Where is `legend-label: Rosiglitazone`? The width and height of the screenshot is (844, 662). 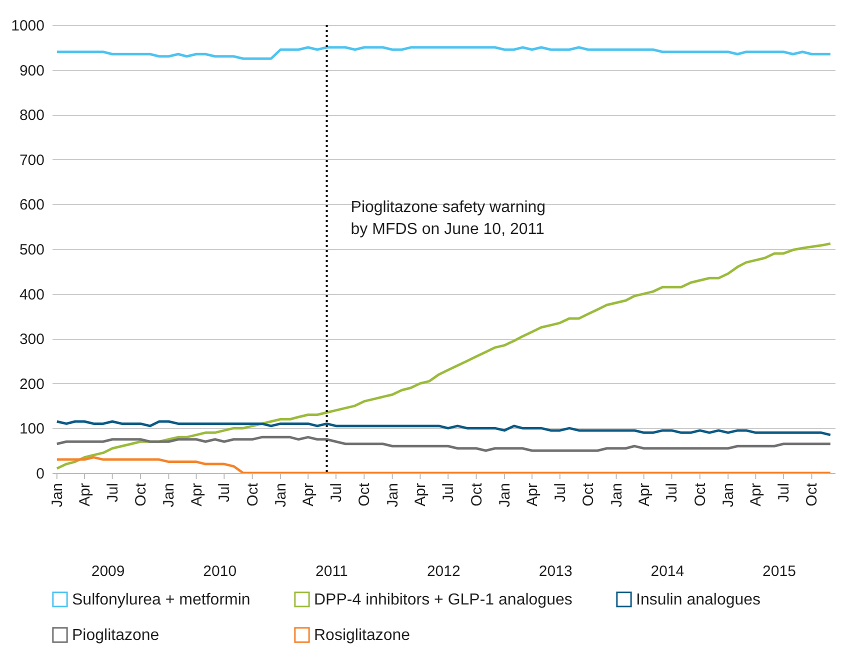 legend-label: Rosiglitazone is located at coordinates (362, 635).